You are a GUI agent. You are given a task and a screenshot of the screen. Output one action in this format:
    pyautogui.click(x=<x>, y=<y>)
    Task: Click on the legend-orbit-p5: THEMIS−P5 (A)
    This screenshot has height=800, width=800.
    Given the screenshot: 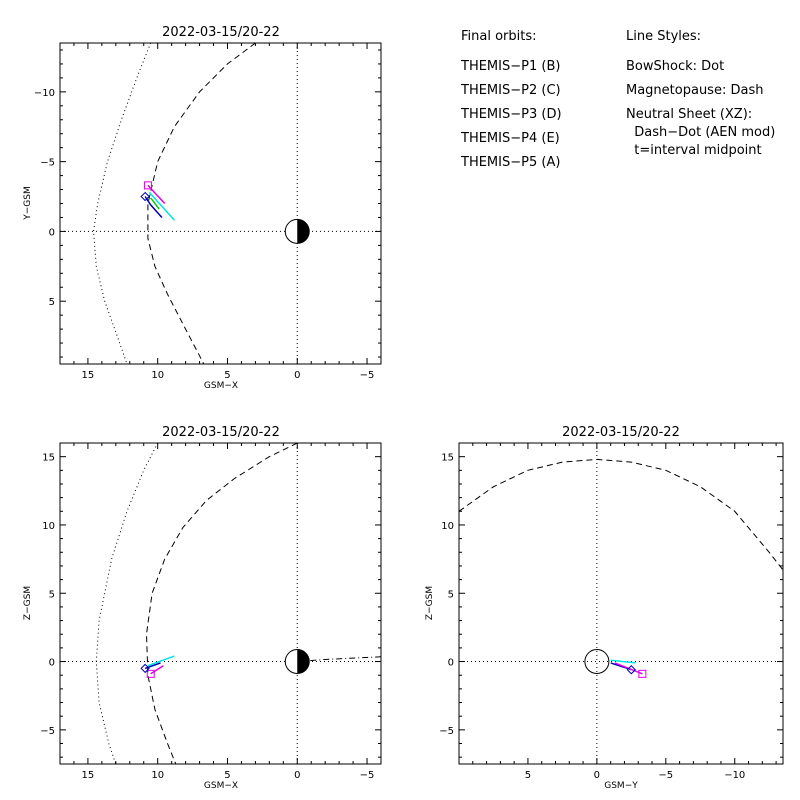 What is the action you would take?
    pyautogui.click(x=510, y=162)
    